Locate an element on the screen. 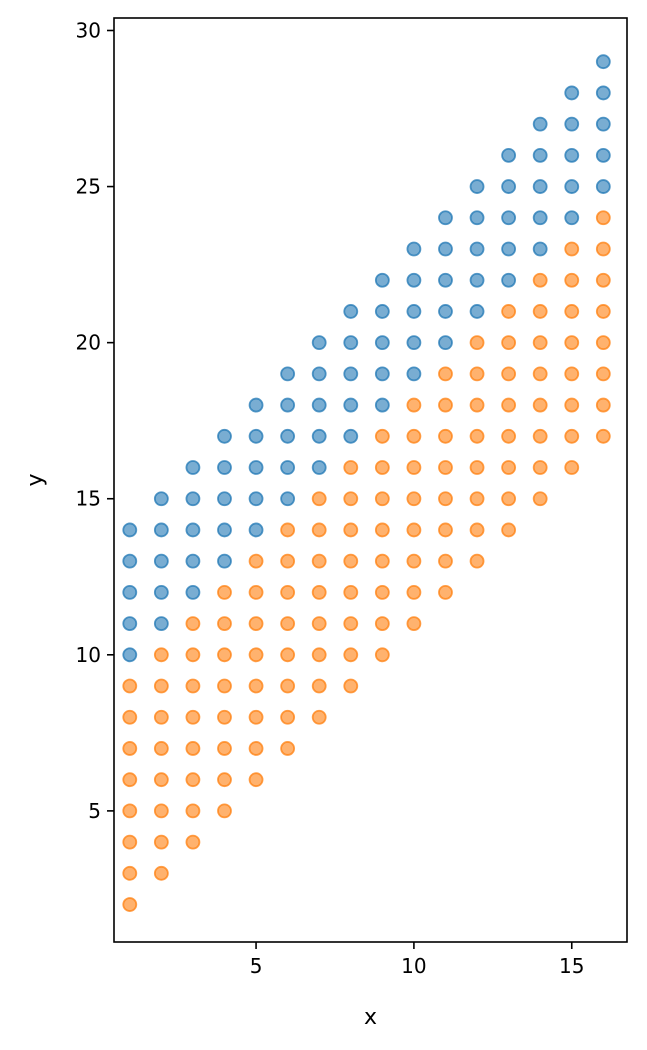  x-tick-label: 10 is located at coordinates (413, 966).